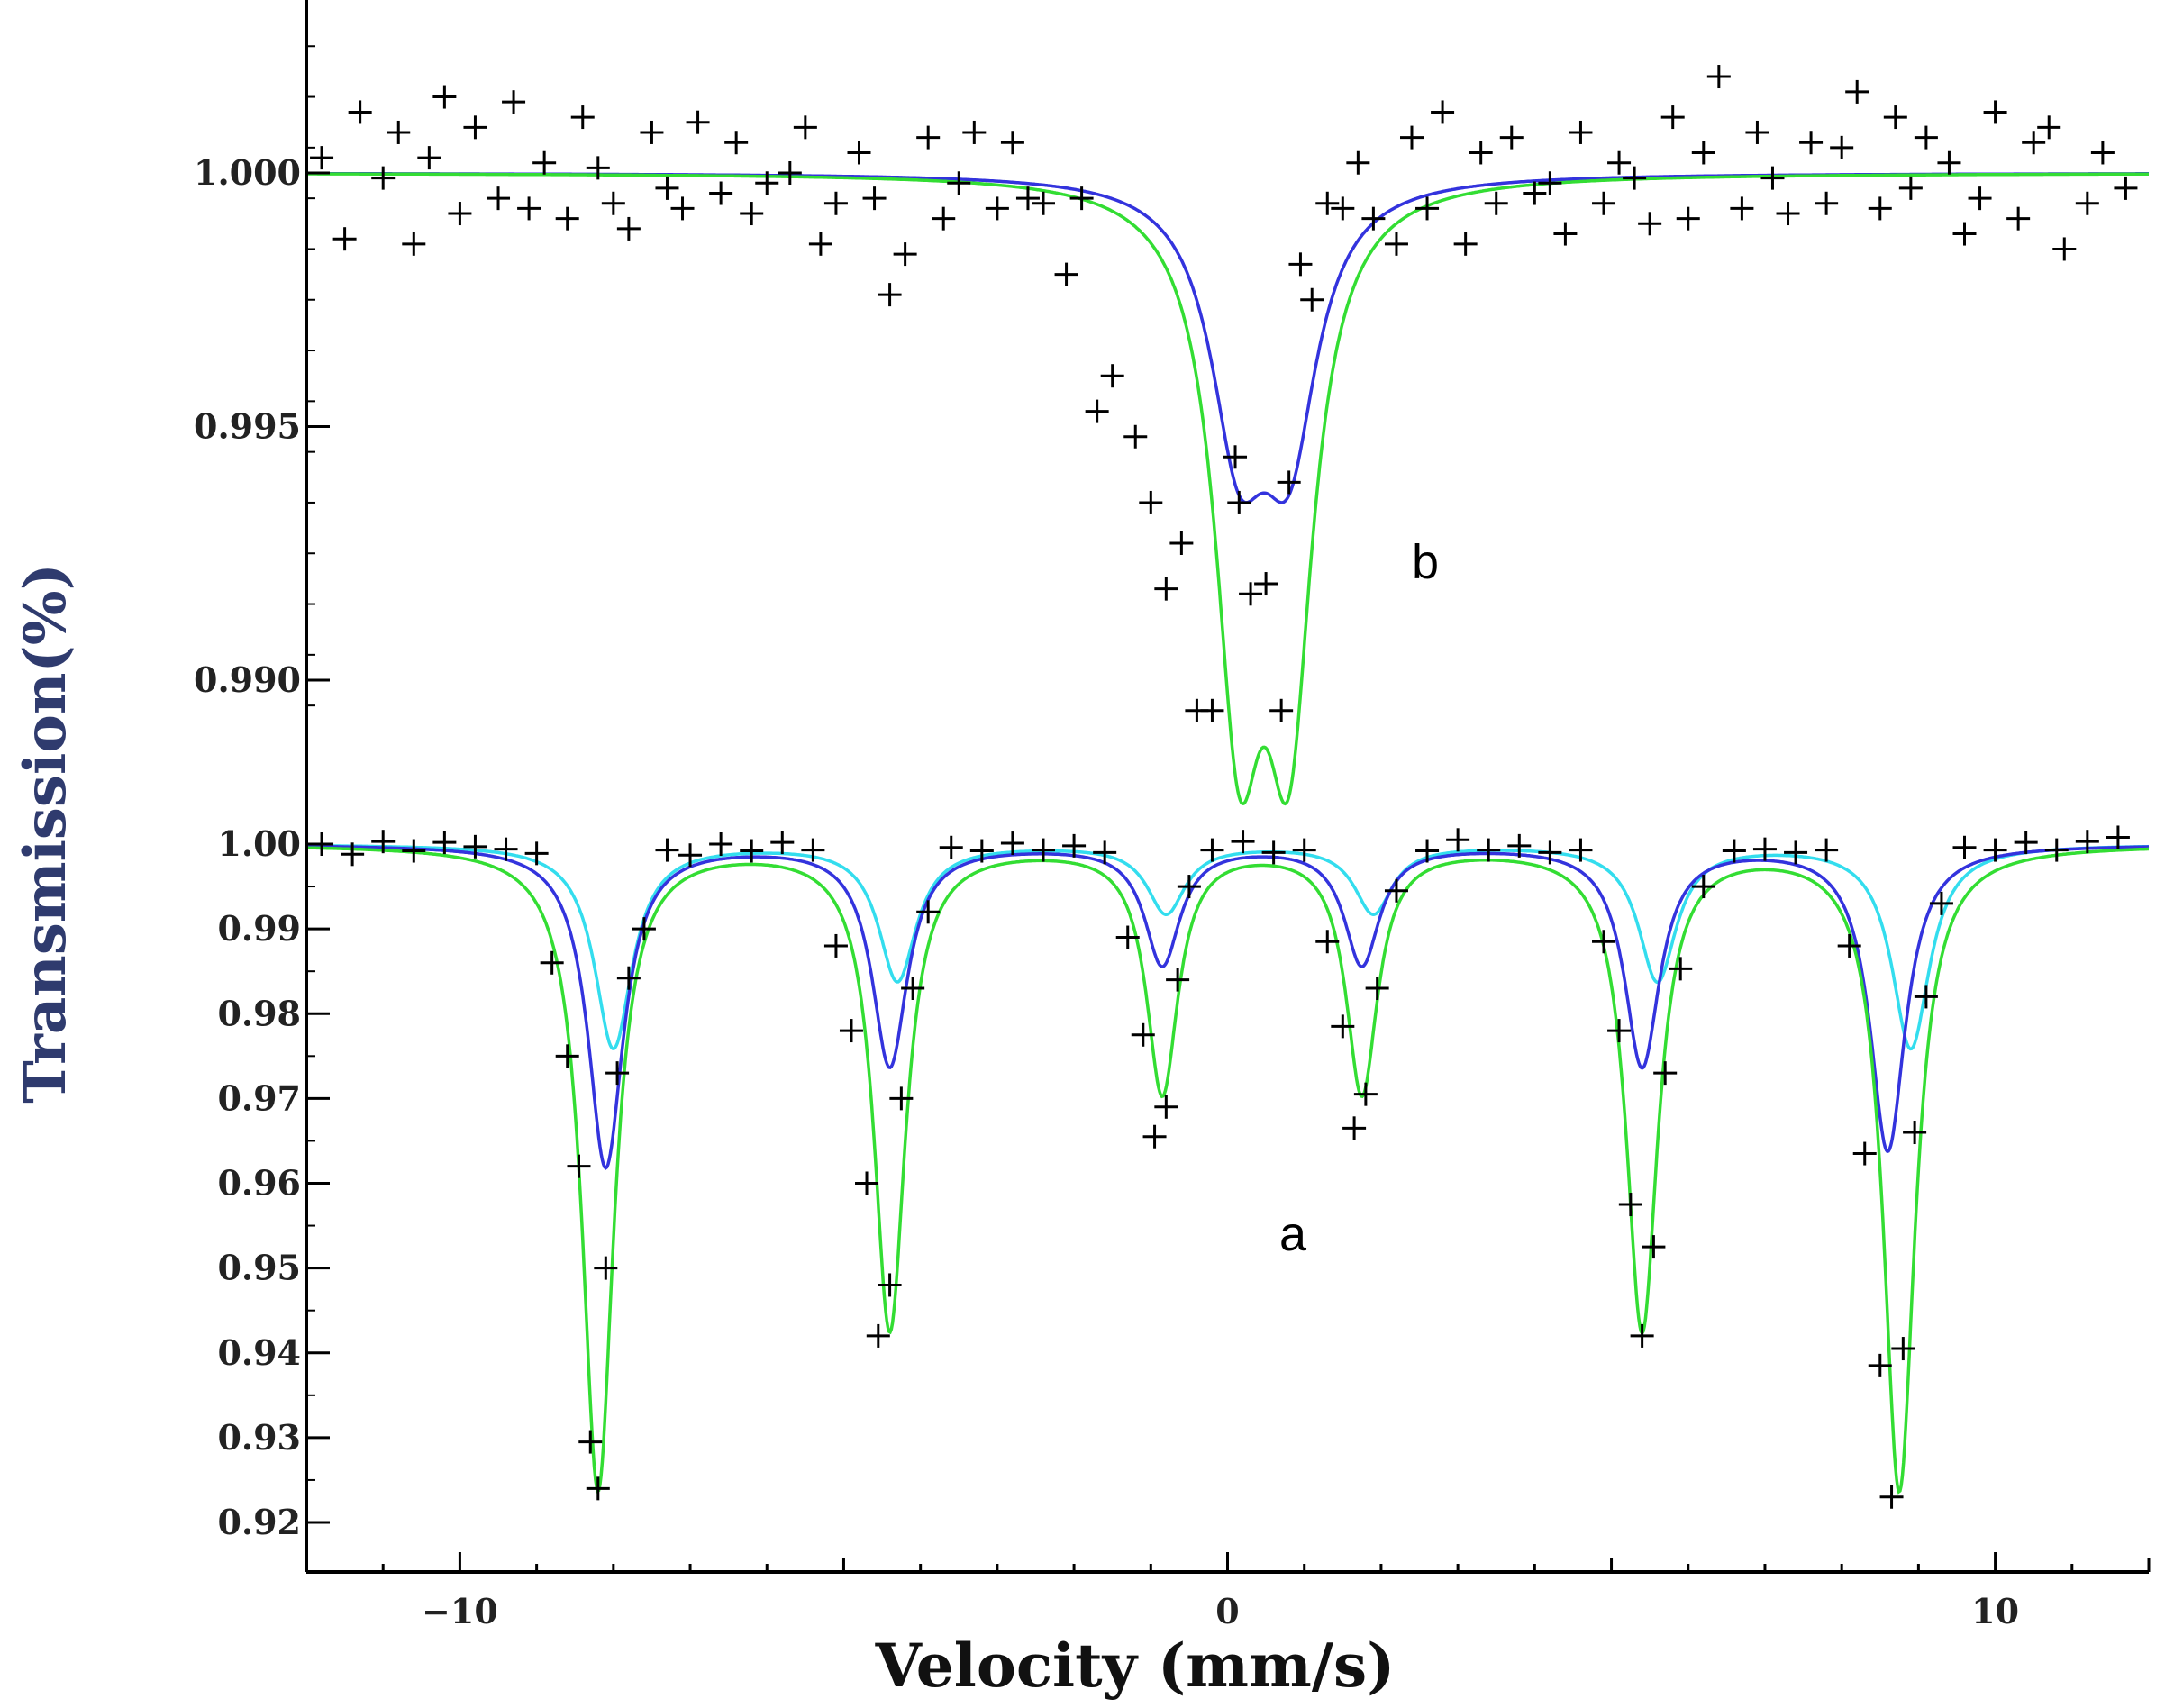  What do you see at coordinates (259, 1013) in the screenshot?
I see `y-tick-label: 0.98` at bounding box center [259, 1013].